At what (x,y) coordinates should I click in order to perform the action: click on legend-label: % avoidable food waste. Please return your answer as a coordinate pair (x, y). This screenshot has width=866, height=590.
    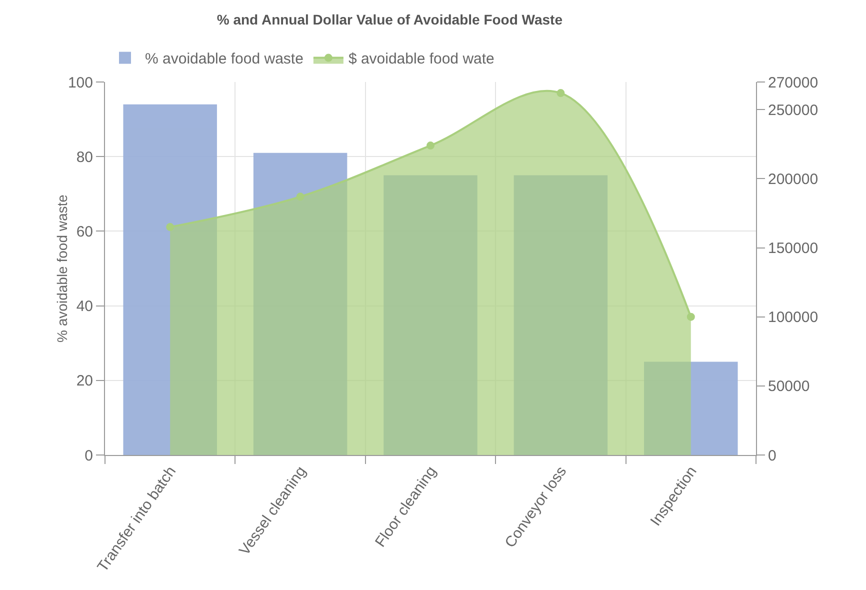
    Looking at the image, I should click on (224, 59).